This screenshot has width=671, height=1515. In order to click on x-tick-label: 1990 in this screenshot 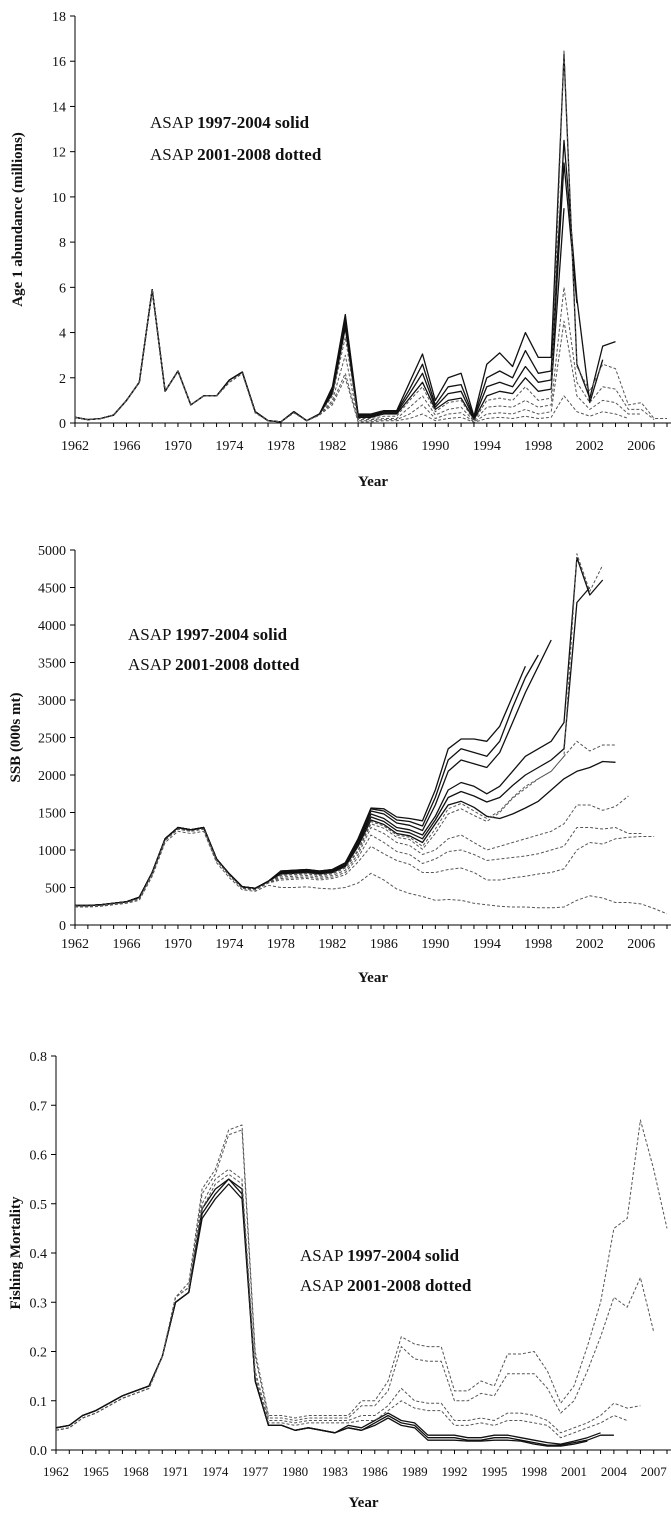, I will do `click(435, 944)`.